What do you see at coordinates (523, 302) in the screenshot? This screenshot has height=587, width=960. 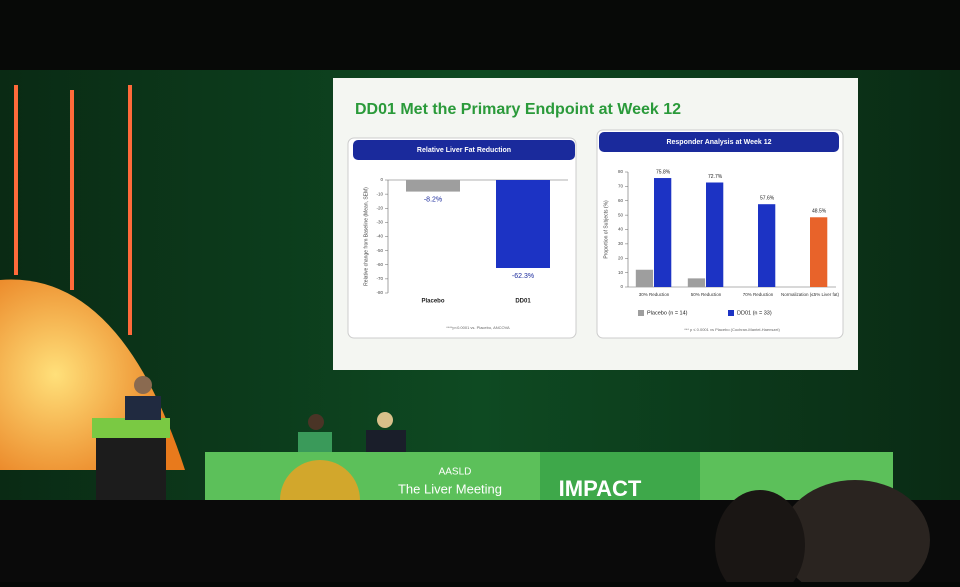 I see `x-tick-label: DD01` at bounding box center [523, 302].